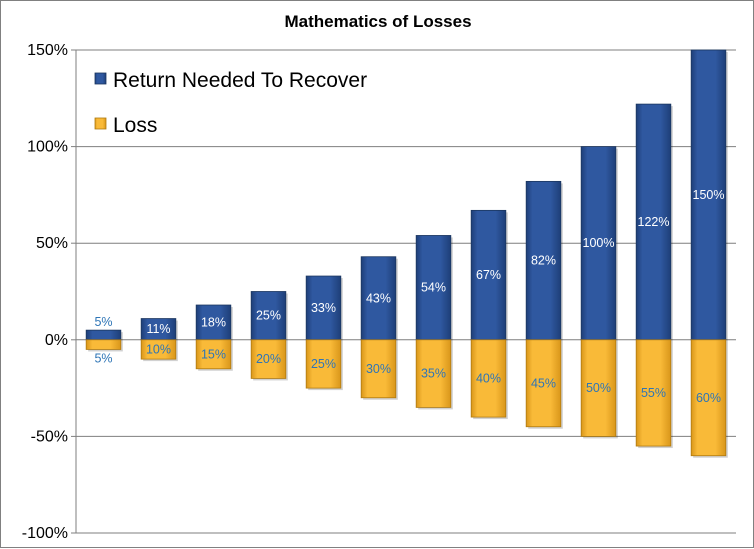 The width and height of the screenshot is (754, 549). What do you see at coordinates (240, 80) in the screenshot?
I see `legend-label-return-needed: Return Needed To Recover` at bounding box center [240, 80].